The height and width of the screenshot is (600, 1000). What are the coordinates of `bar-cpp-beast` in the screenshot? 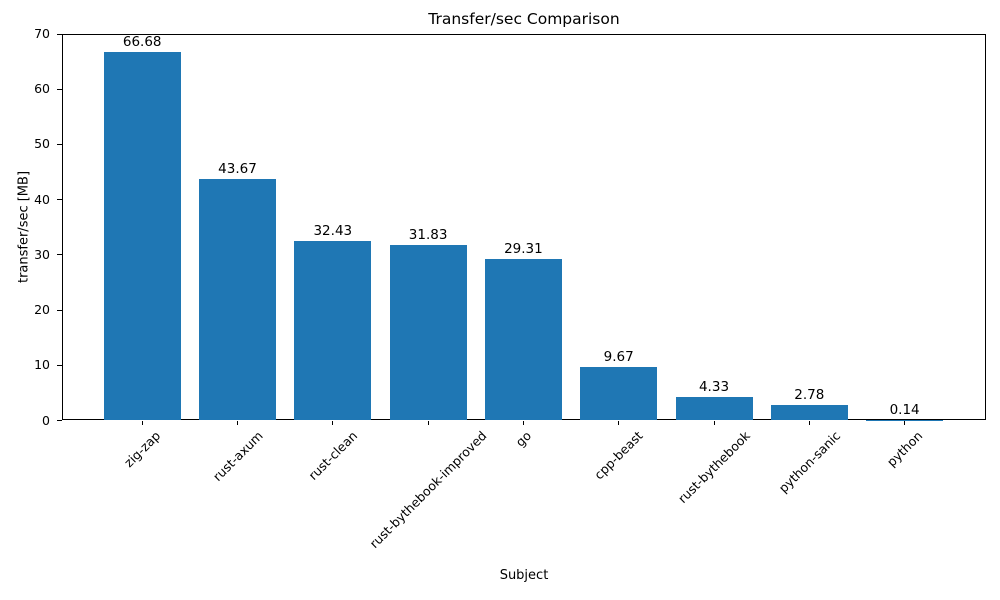 It's located at (619, 394).